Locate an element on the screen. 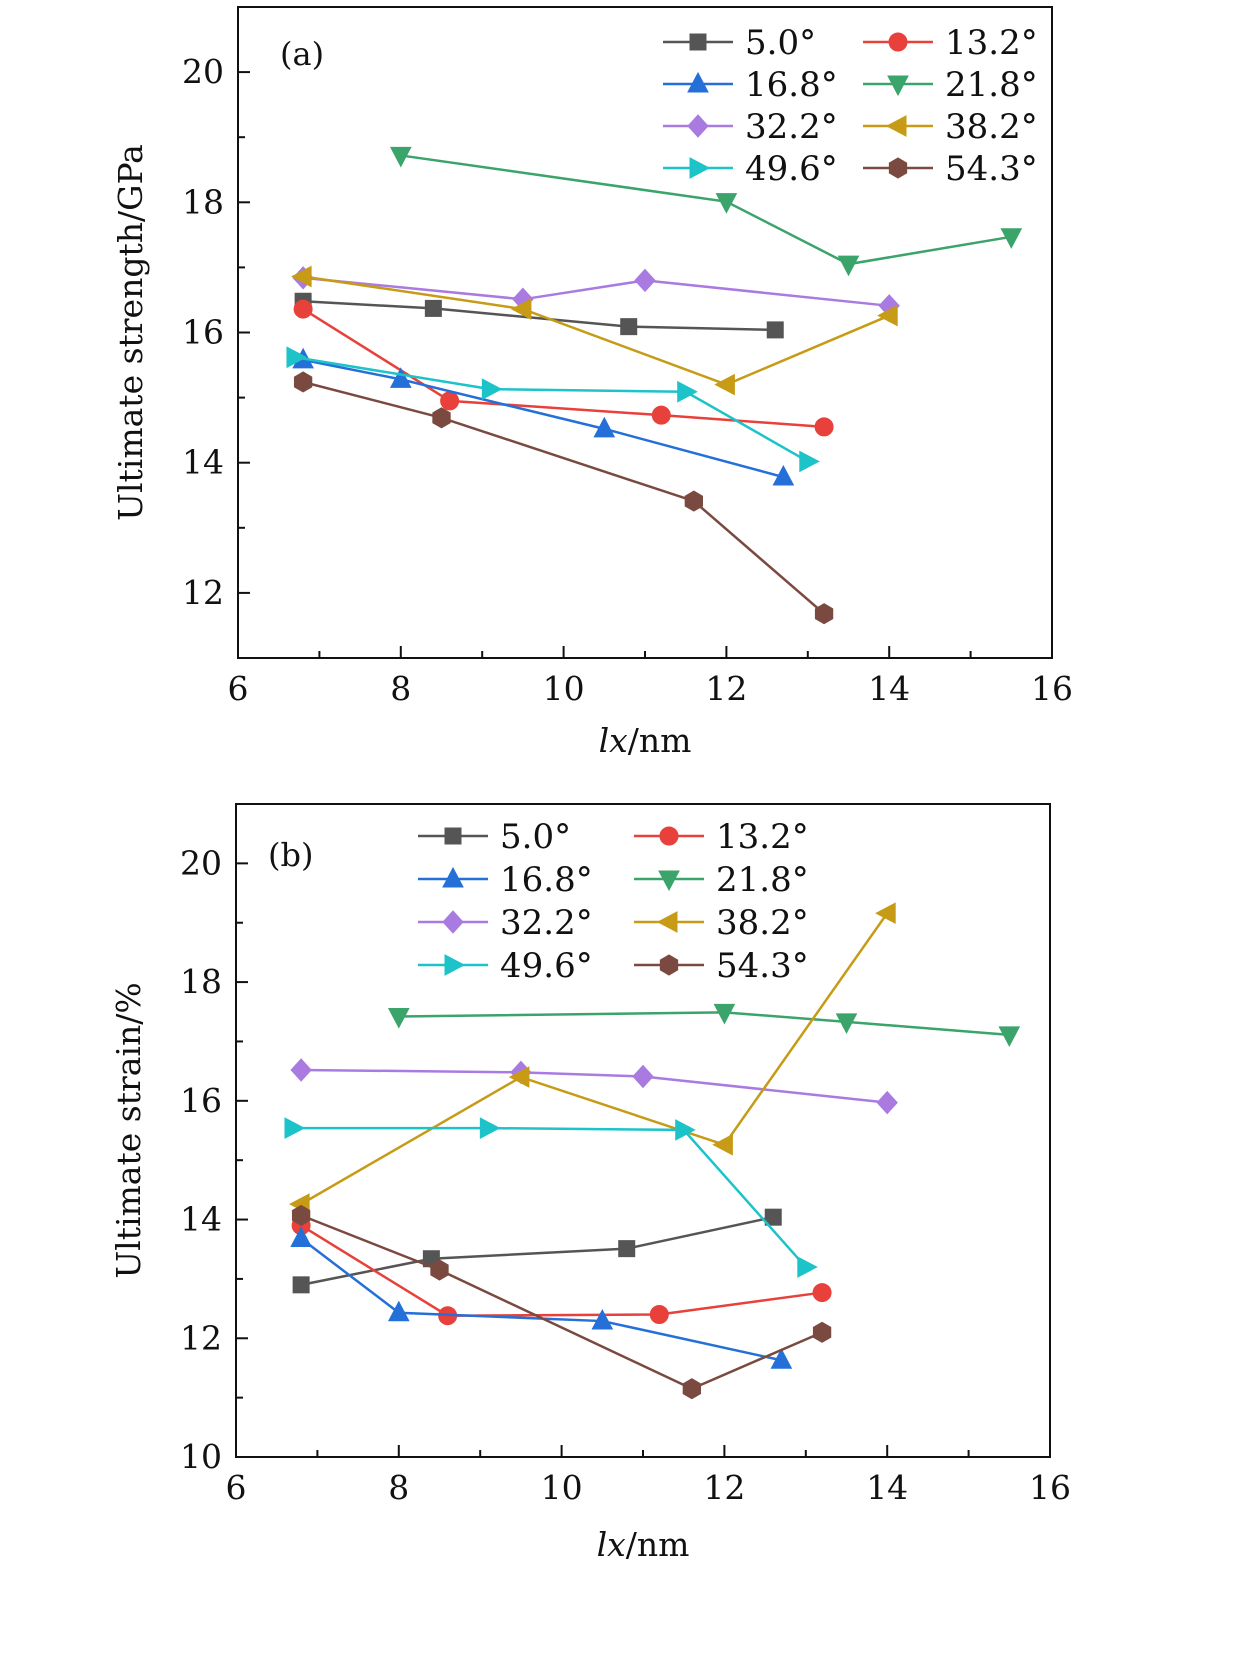 The image size is (1260, 1669). legend-entry: 21.8° is located at coordinates (721, 880).